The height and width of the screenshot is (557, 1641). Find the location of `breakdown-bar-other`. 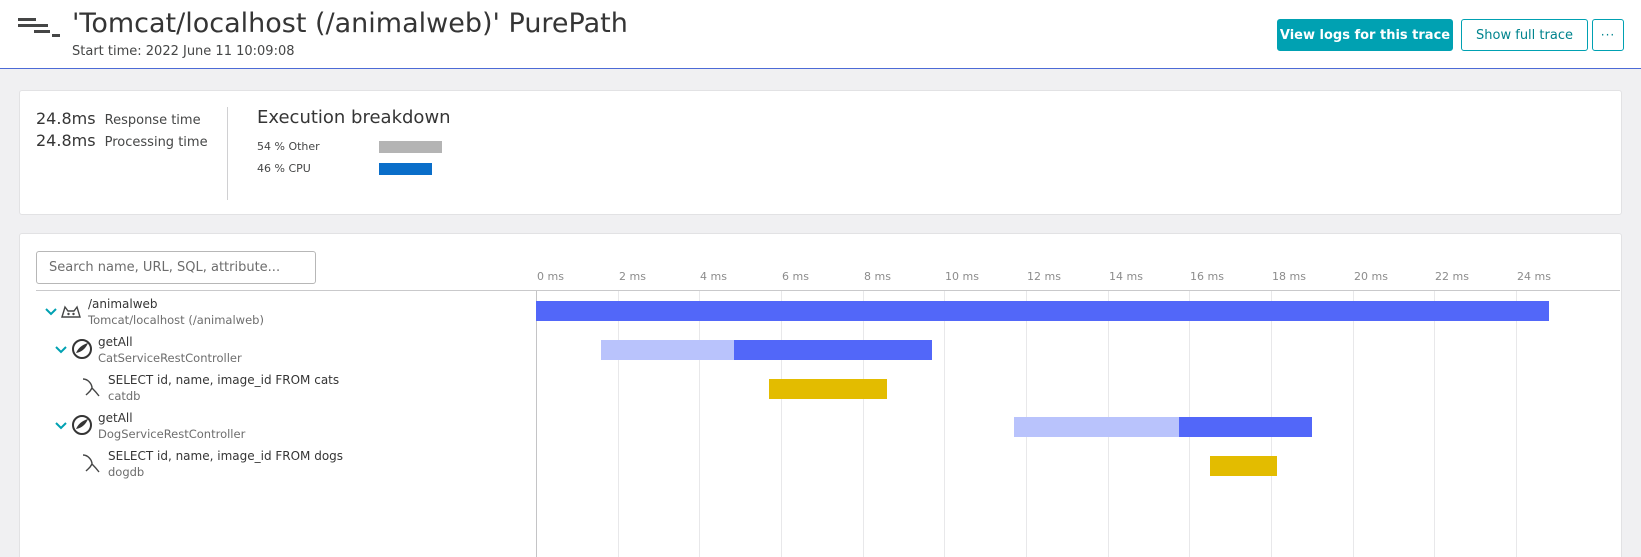

breakdown-bar-other is located at coordinates (410, 147).